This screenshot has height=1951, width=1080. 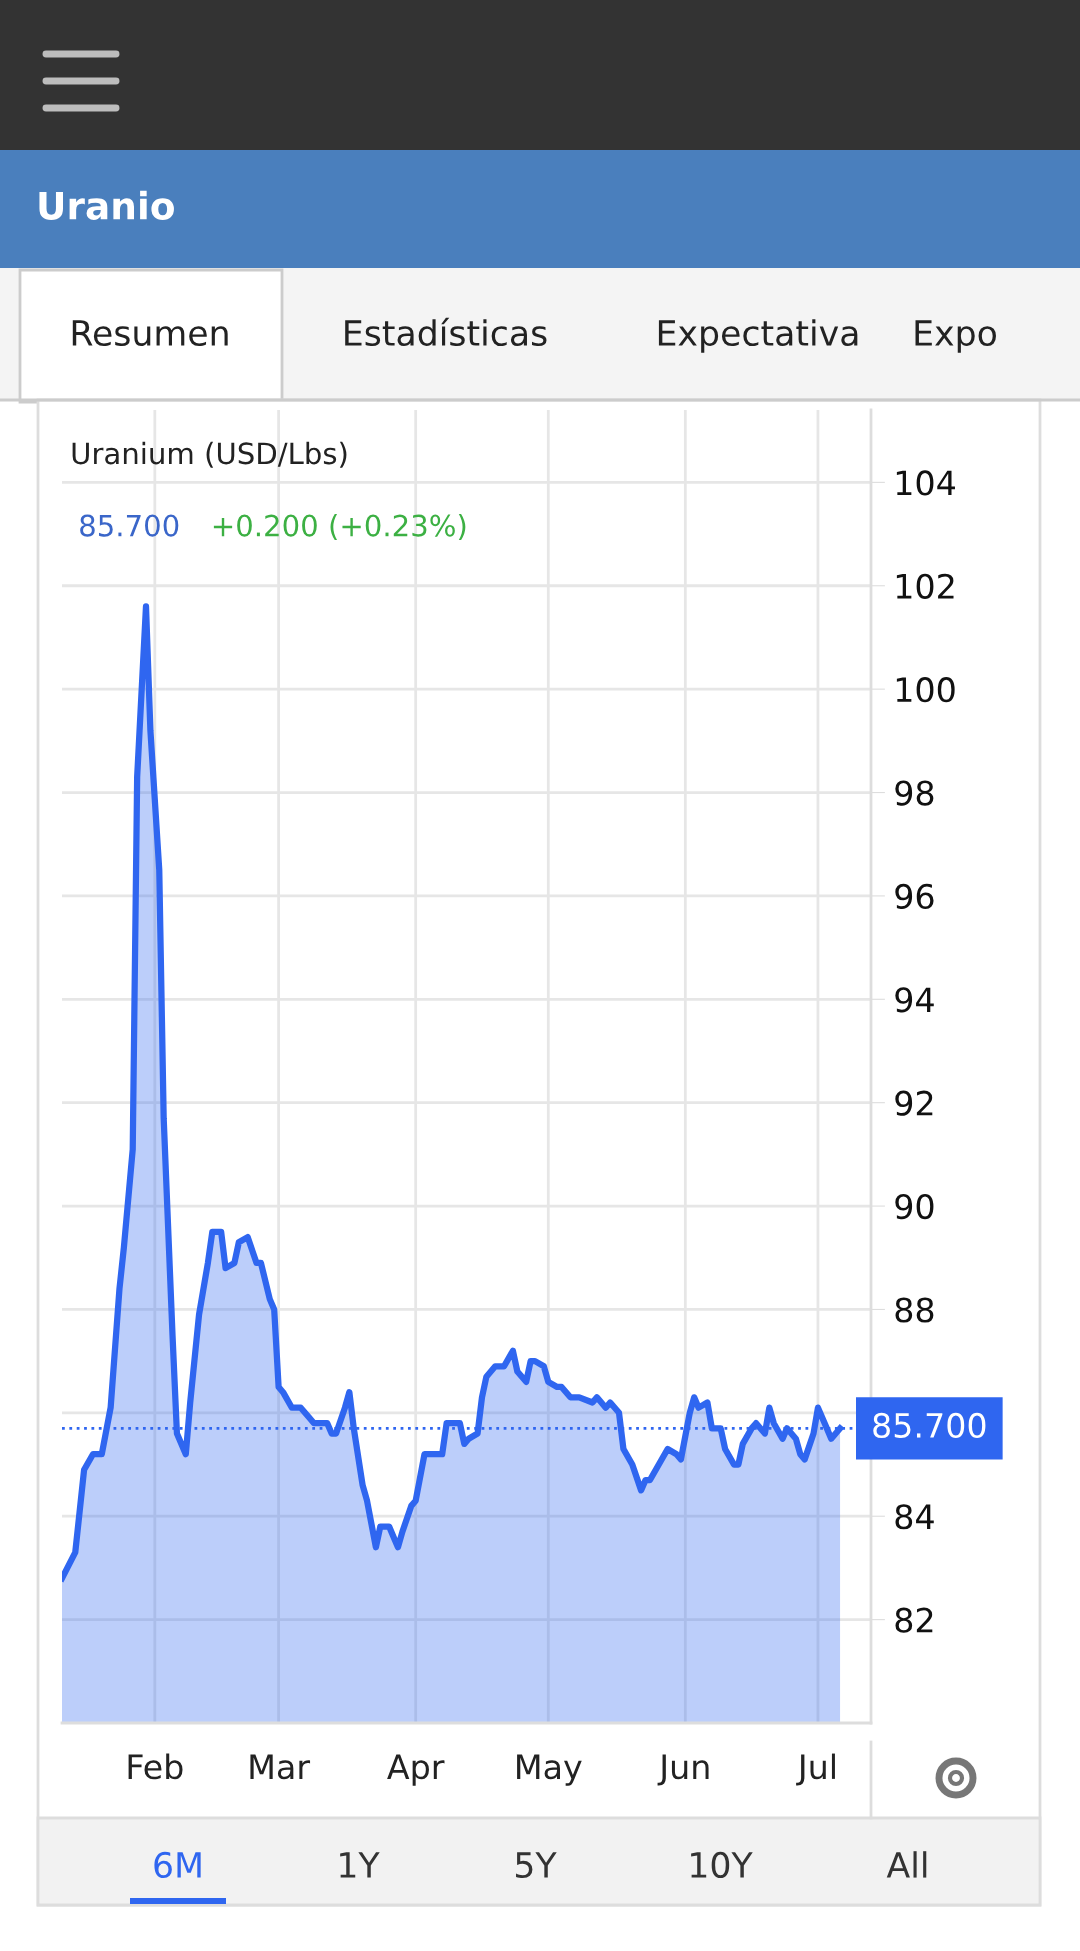 I want to click on ref-line-label: 85.700, so click(x=929, y=1425).